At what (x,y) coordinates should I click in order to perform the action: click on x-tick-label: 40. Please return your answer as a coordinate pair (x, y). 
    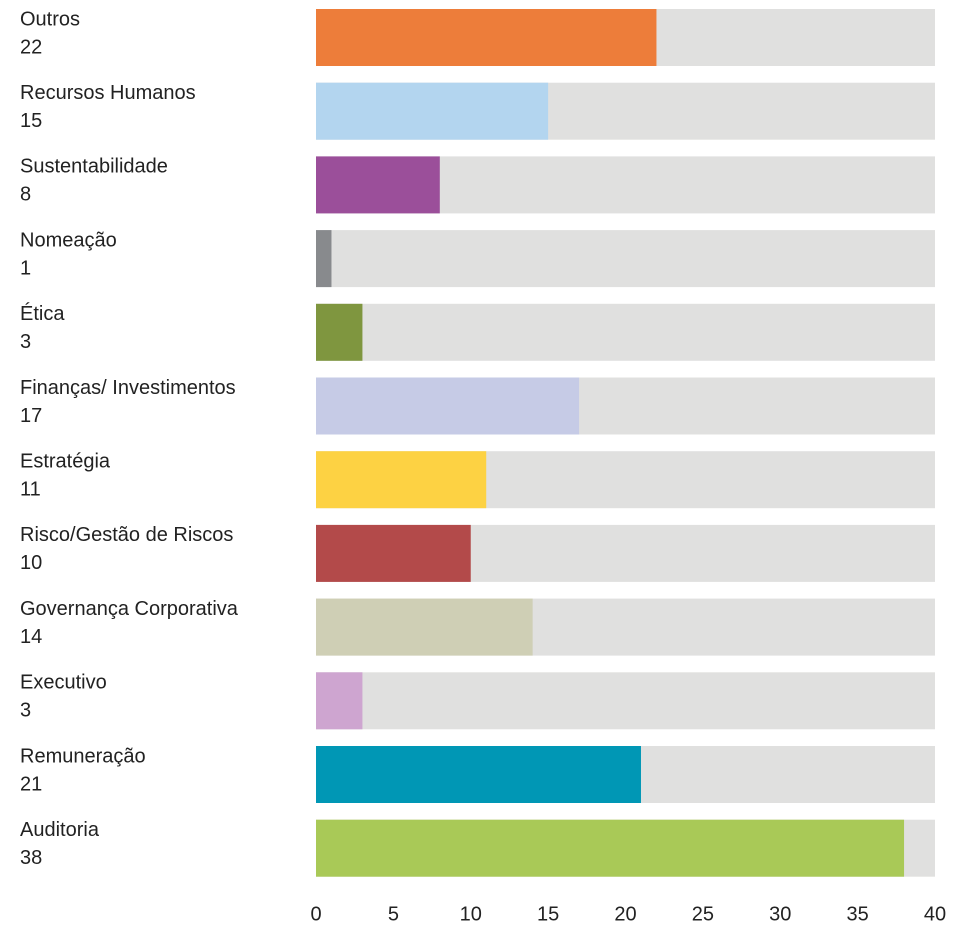
    Looking at the image, I should click on (935, 914).